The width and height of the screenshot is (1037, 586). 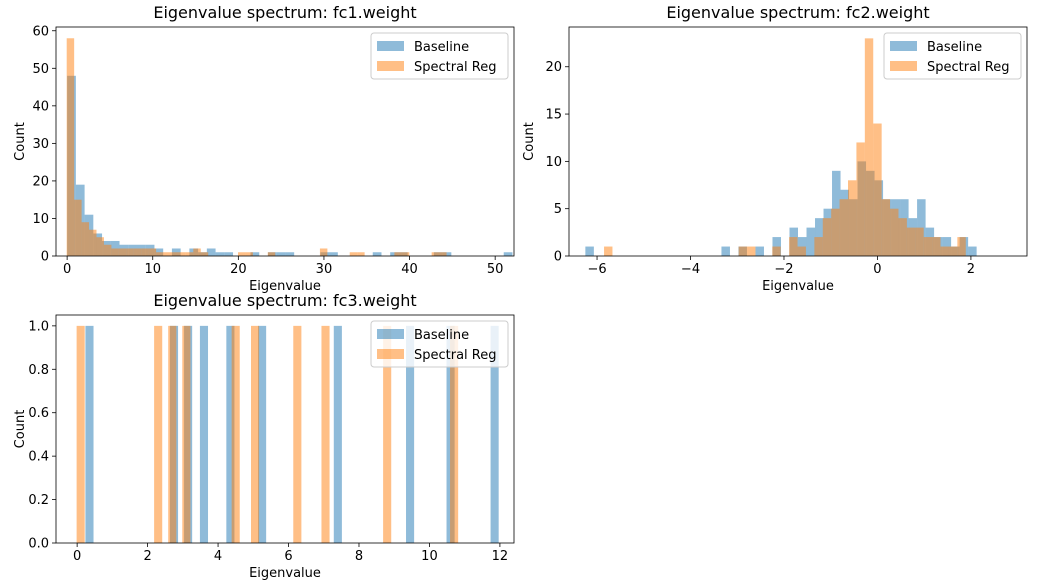 I want to click on x-tick-label: 8, so click(x=359, y=556).